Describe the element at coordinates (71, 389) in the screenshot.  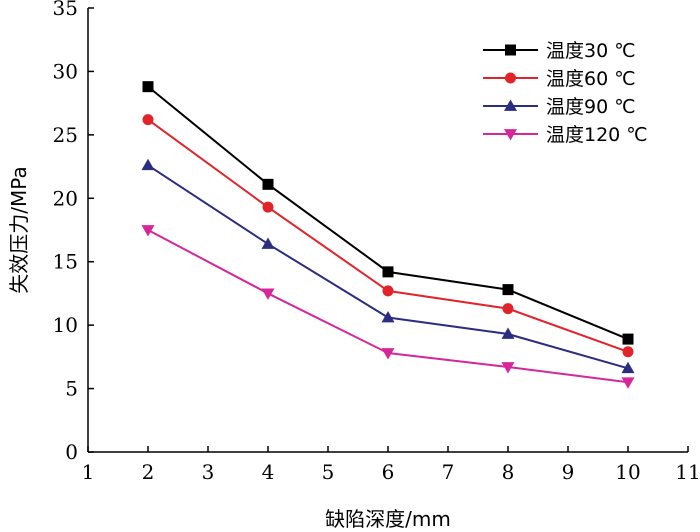
I see `y-tick-label: 5` at that location.